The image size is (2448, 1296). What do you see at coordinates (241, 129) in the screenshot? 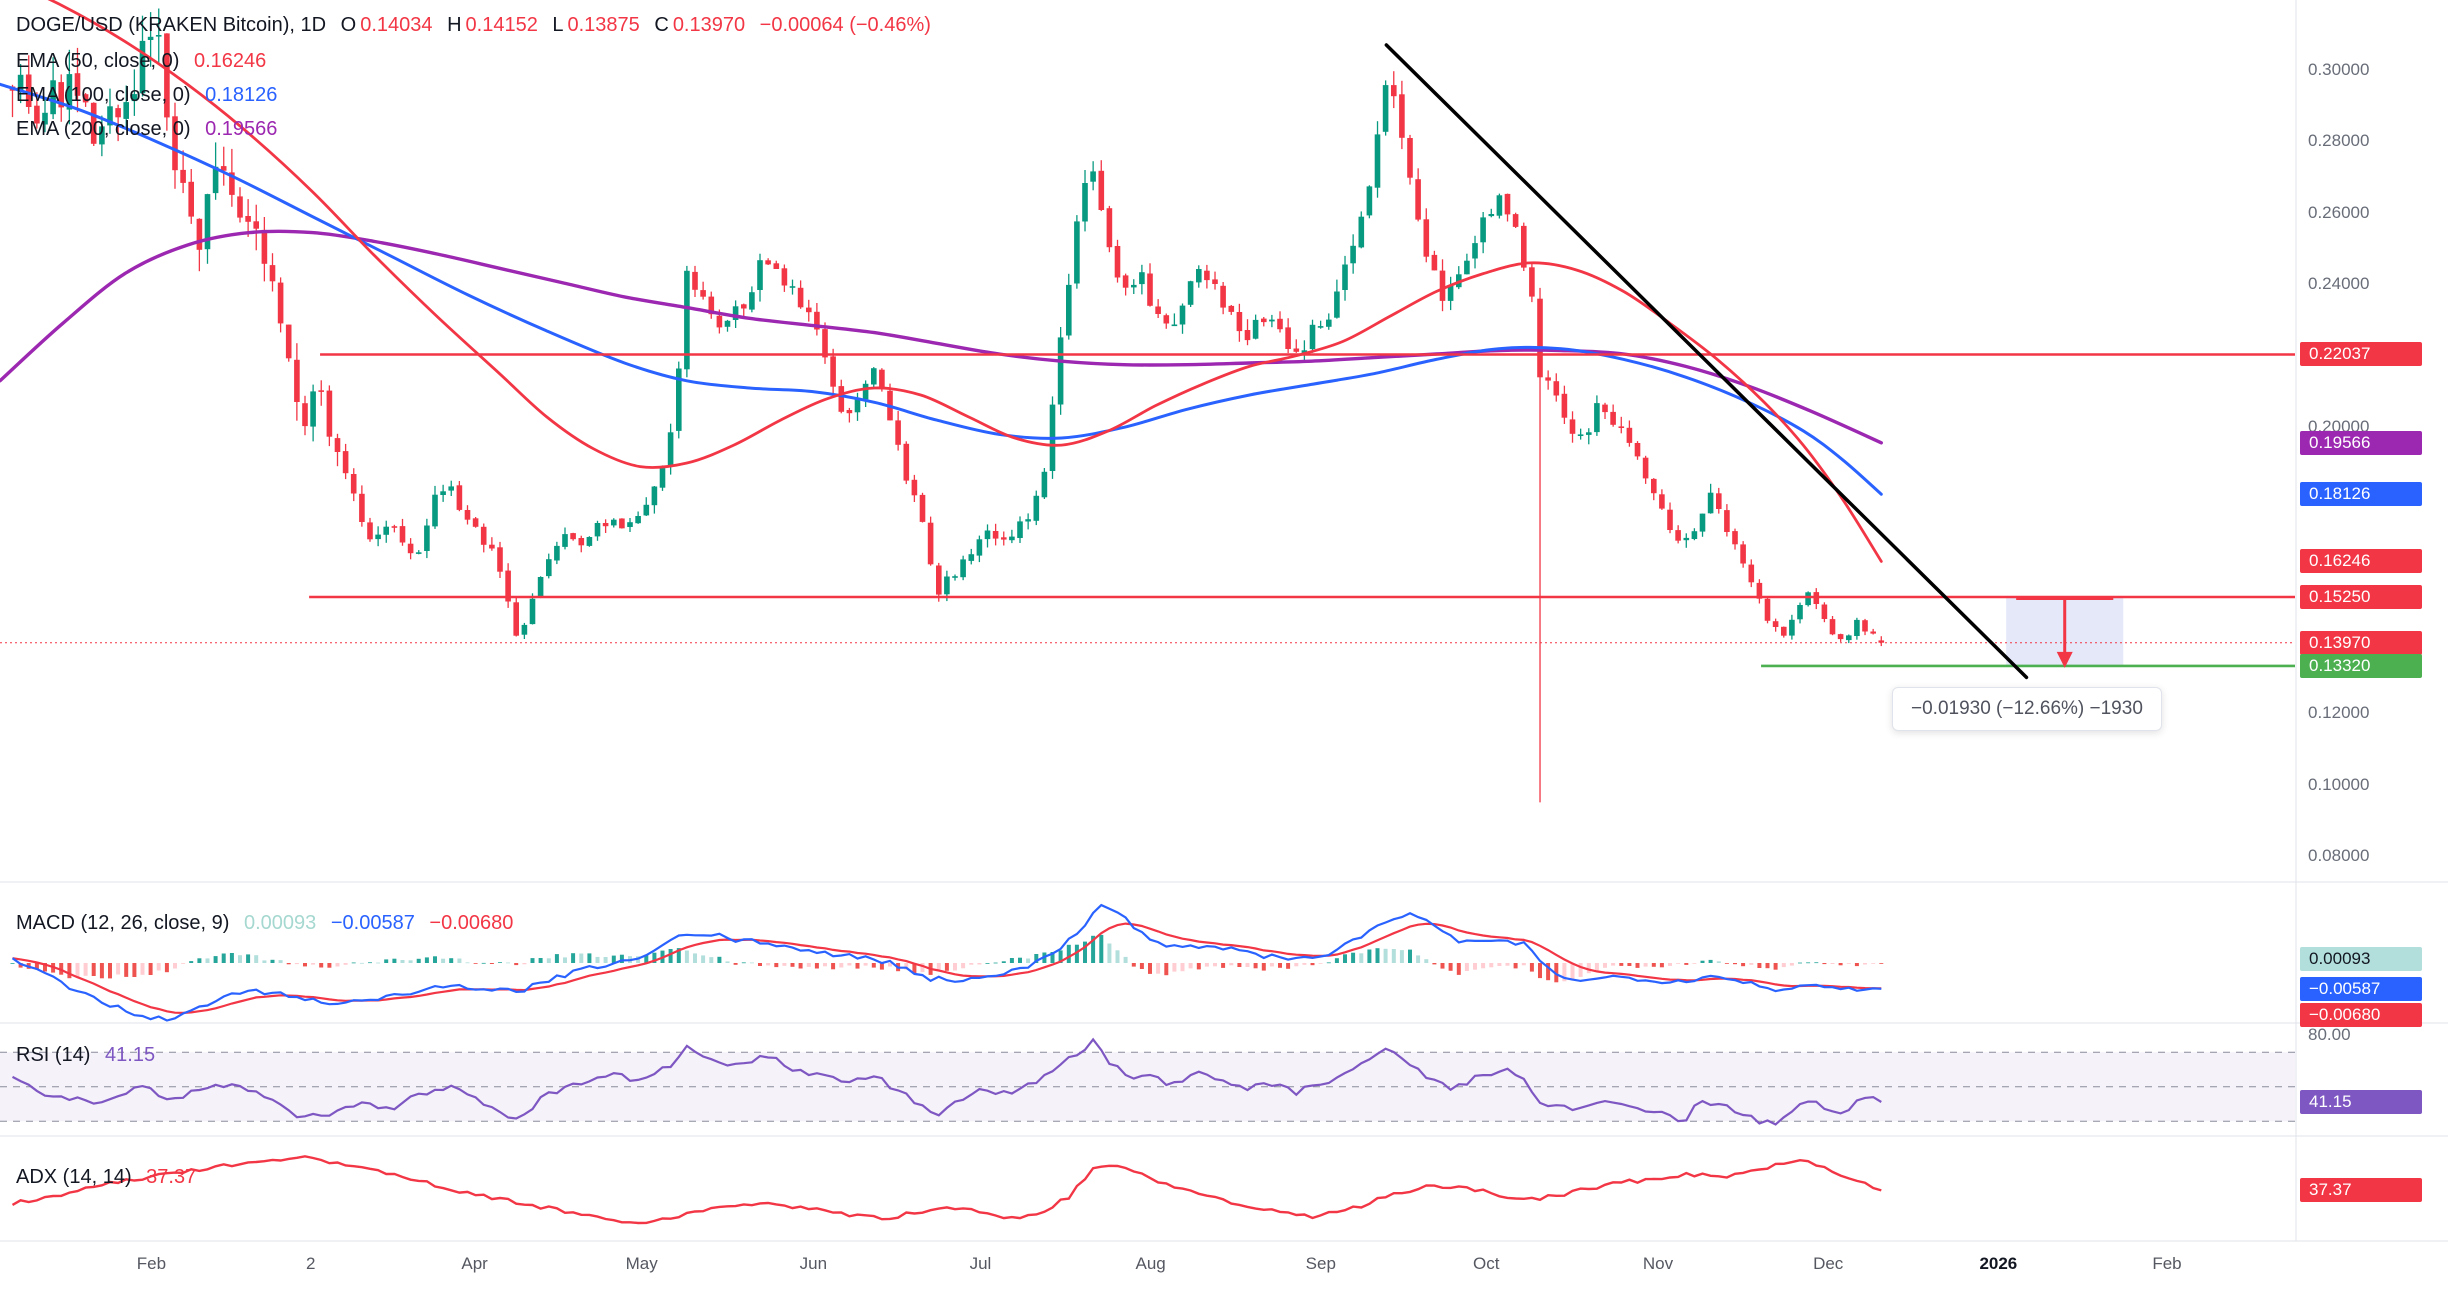
I see `ema200-value: 0.19566` at bounding box center [241, 129].